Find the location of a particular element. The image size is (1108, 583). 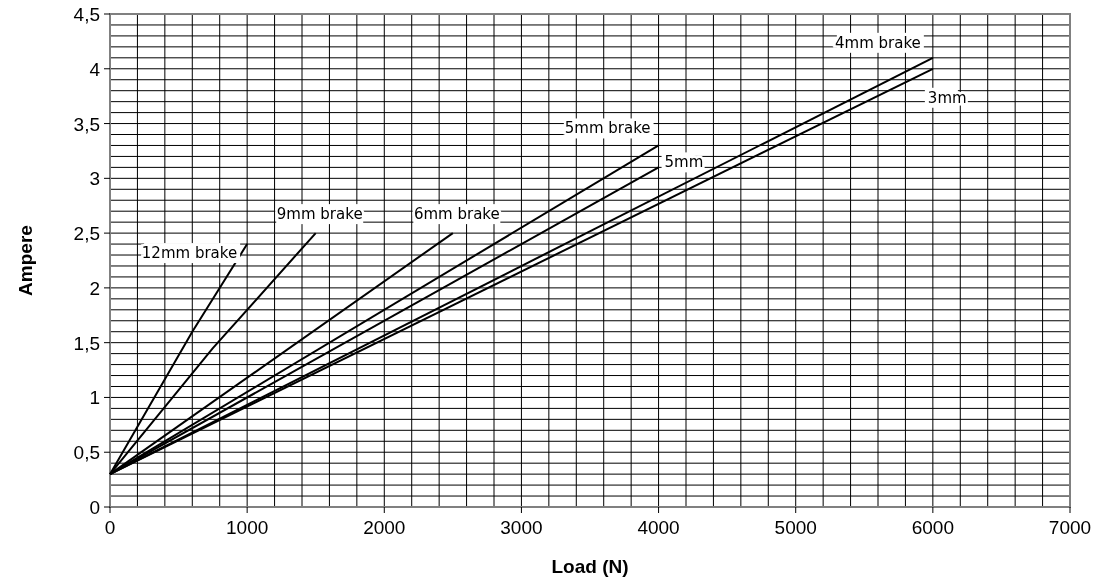

y-tick-label: 3 is located at coordinates (94, 179).